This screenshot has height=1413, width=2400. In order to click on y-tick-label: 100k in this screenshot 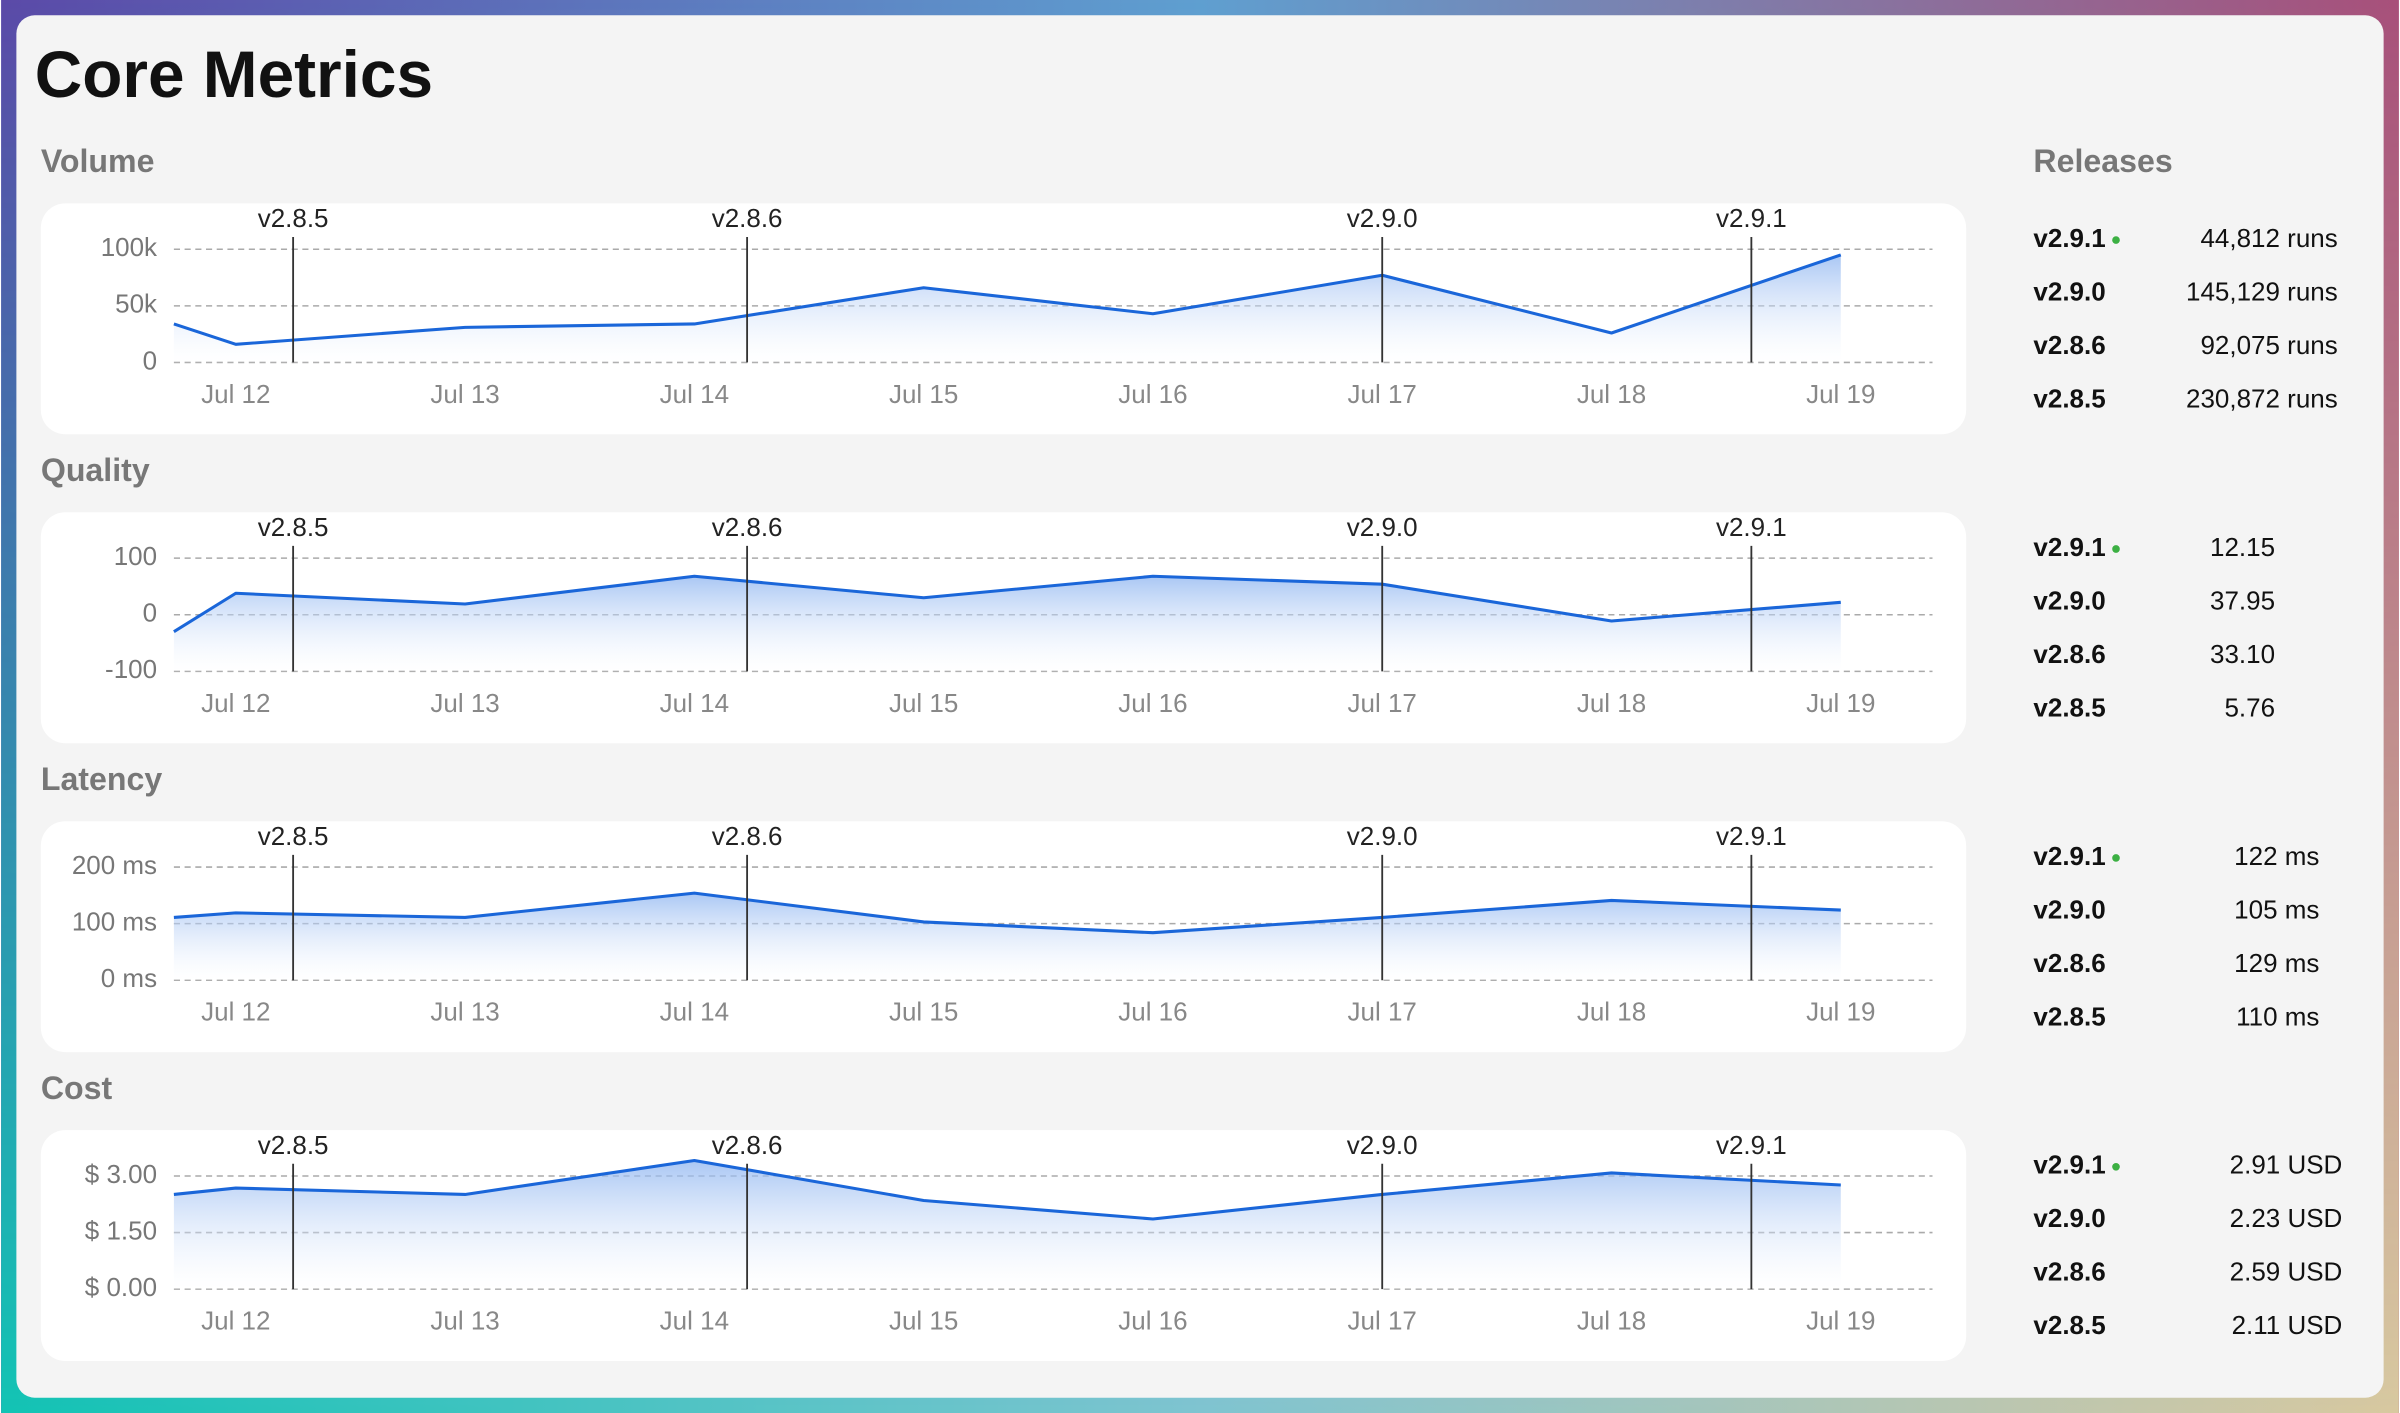, I will do `click(129, 247)`.